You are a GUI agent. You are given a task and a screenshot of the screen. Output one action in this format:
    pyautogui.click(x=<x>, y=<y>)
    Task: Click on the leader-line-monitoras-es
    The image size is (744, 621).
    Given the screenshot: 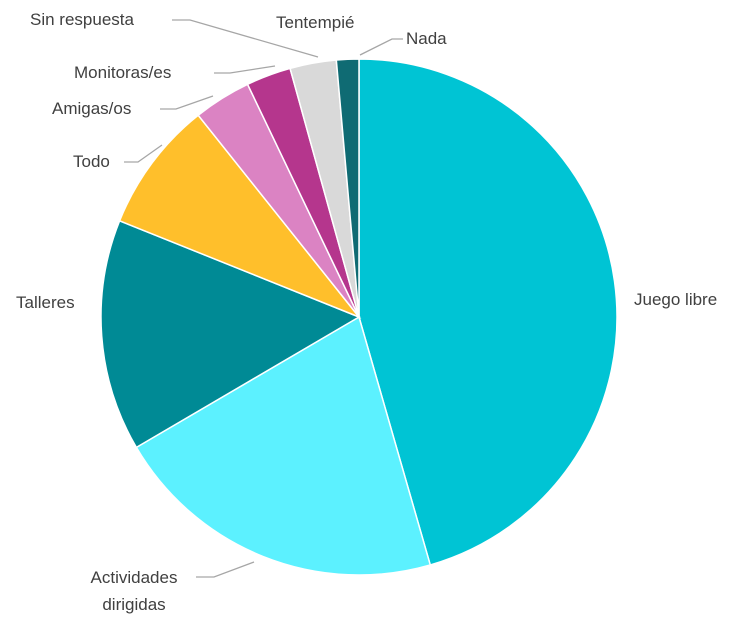 What is the action you would take?
    pyautogui.click(x=245, y=69)
    